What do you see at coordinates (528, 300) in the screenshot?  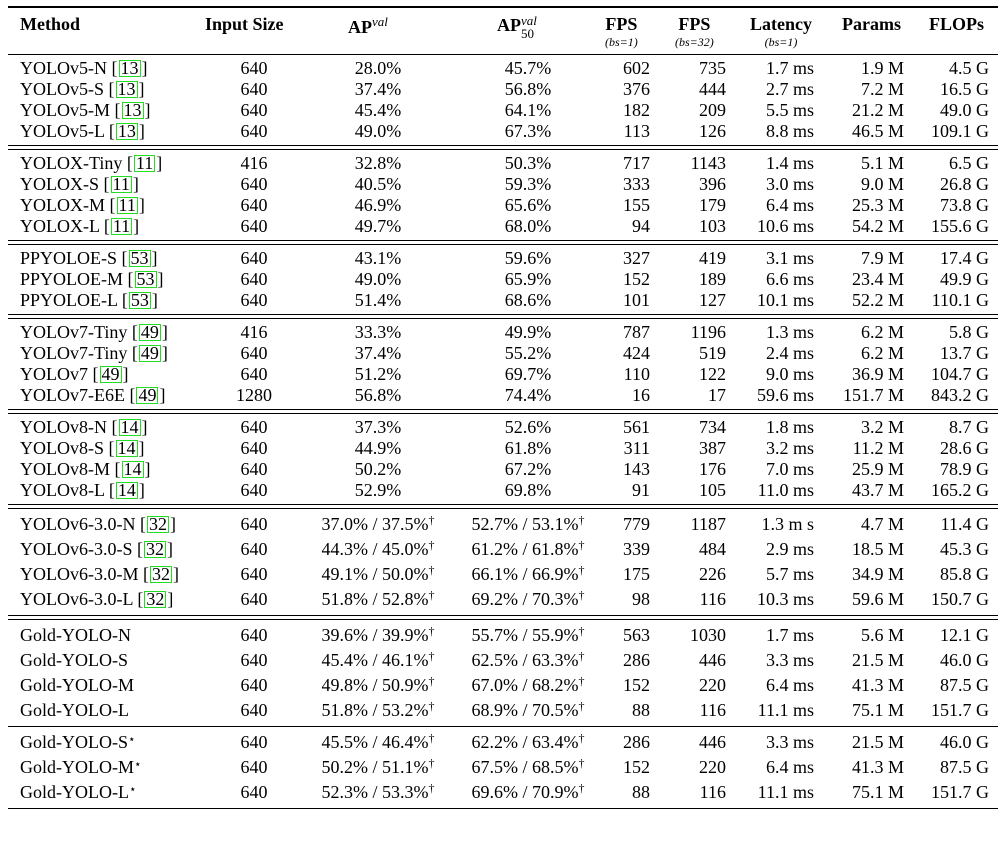 I see `ap50-cell: 68.6%` at bounding box center [528, 300].